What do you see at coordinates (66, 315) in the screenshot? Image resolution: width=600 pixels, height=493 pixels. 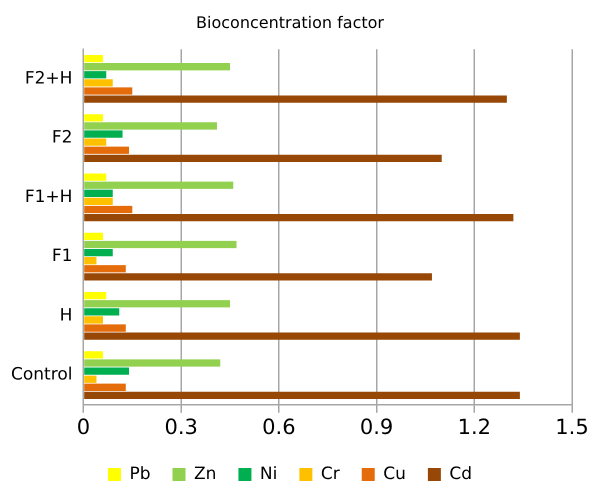 I see `y-tick-label: H` at bounding box center [66, 315].